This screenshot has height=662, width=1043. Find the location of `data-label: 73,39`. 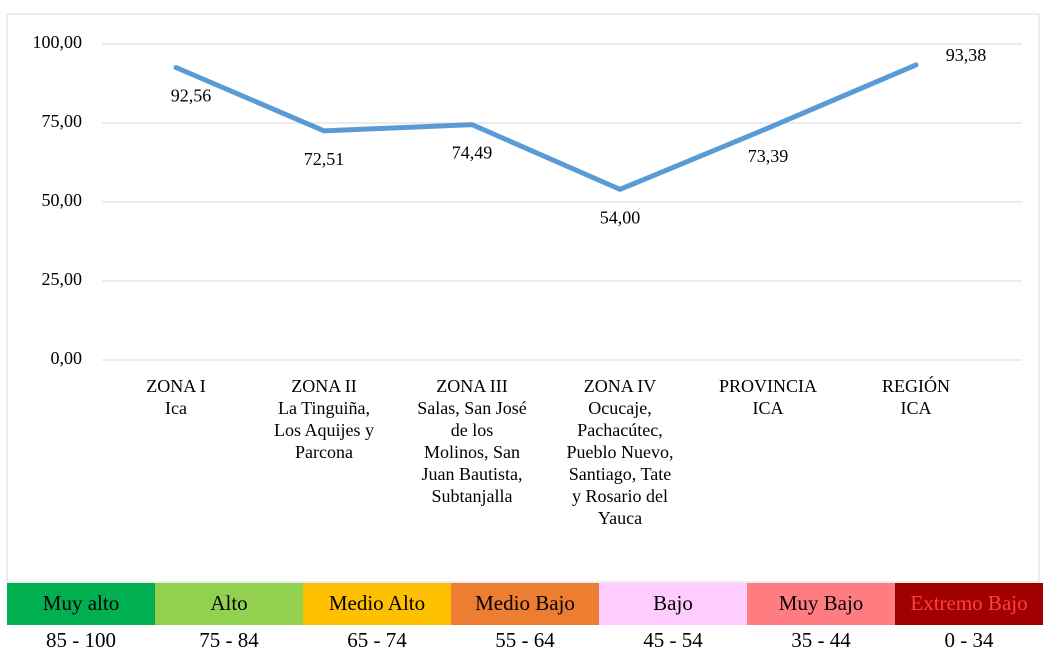

data-label: 73,39 is located at coordinates (768, 156).